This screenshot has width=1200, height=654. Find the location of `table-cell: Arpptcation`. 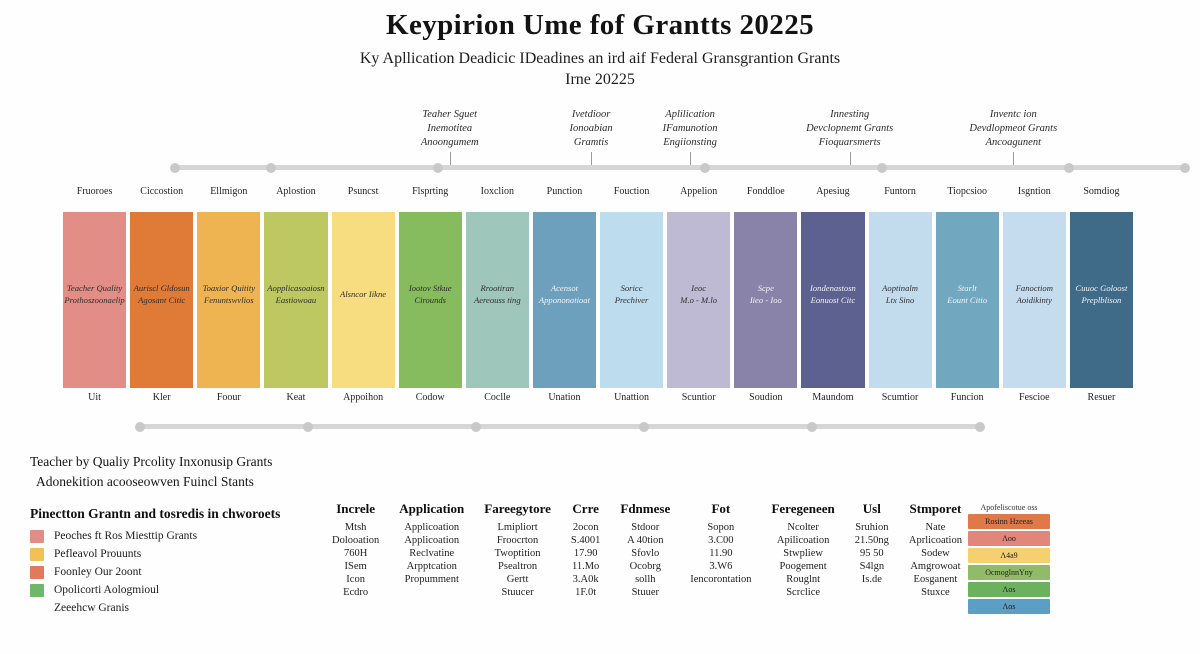

table-cell: Arpptcation is located at coordinates (431, 566).